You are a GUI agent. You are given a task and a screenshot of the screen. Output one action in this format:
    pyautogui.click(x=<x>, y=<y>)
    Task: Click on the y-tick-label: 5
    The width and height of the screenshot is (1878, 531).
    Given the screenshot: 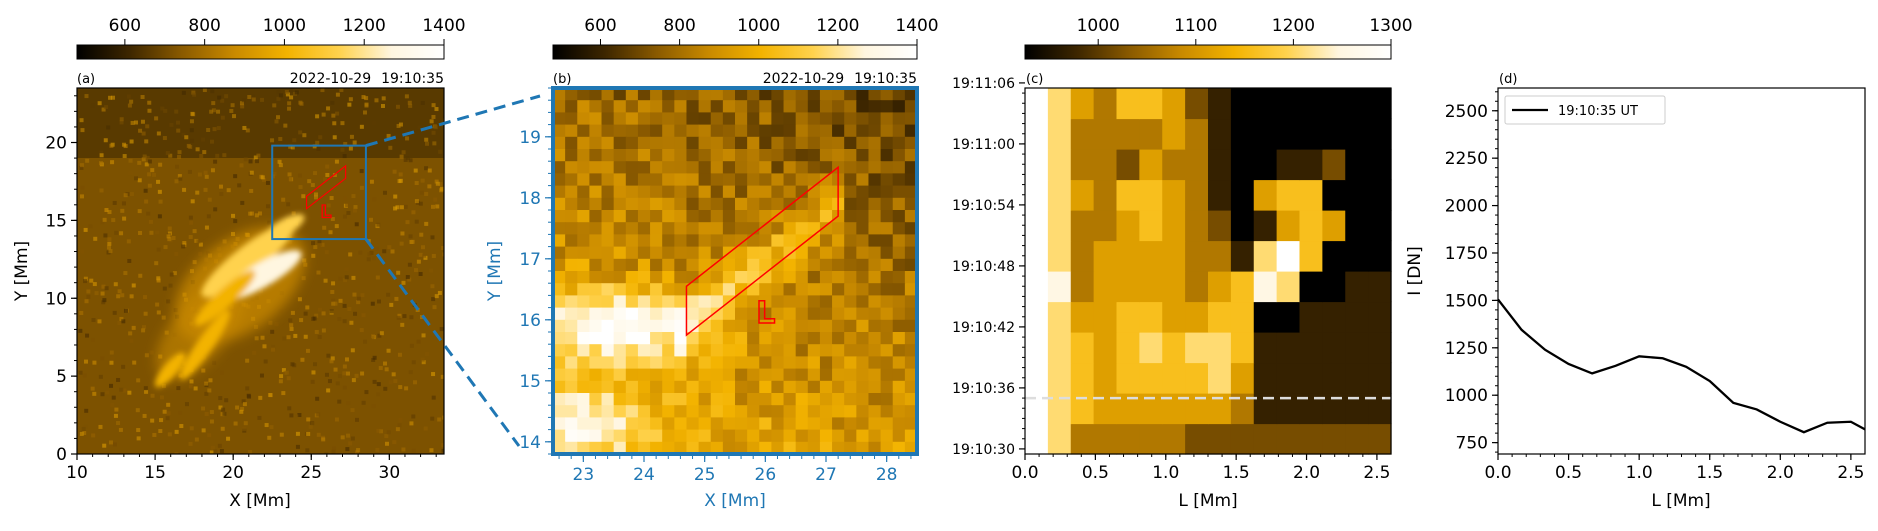 What is the action you would take?
    pyautogui.click(x=61, y=377)
    